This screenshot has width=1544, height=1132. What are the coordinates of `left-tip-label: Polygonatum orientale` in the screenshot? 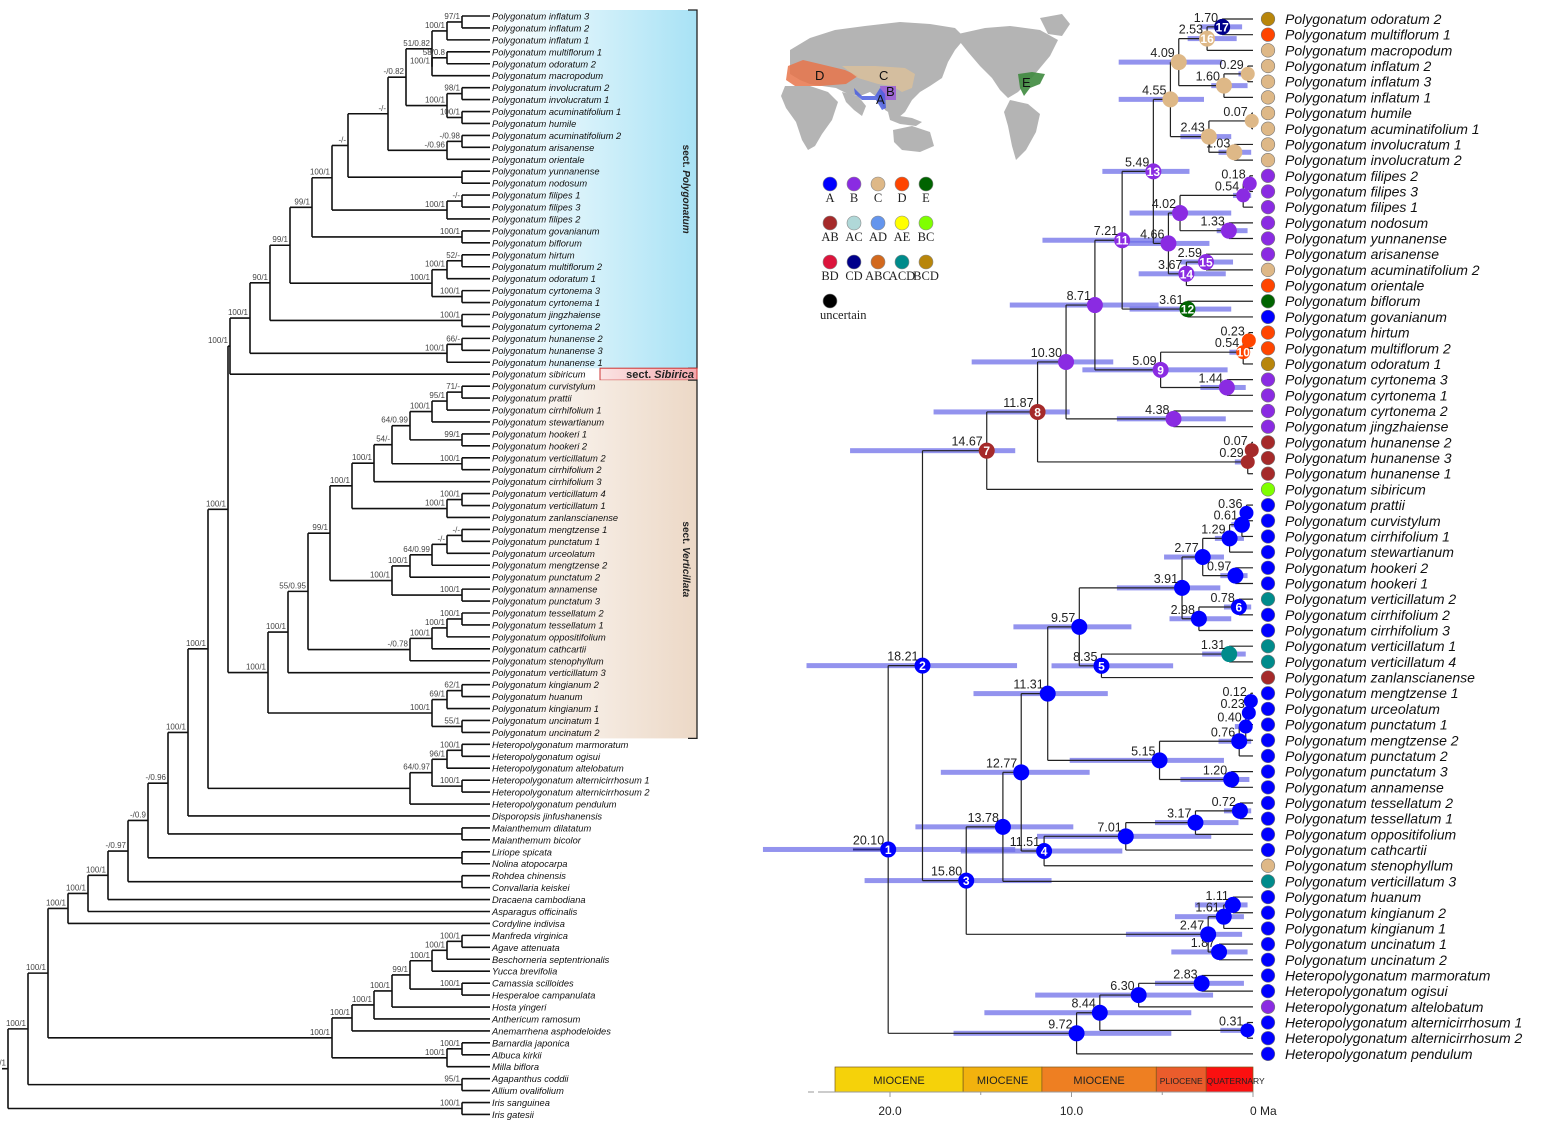 It's located at (538, 160).